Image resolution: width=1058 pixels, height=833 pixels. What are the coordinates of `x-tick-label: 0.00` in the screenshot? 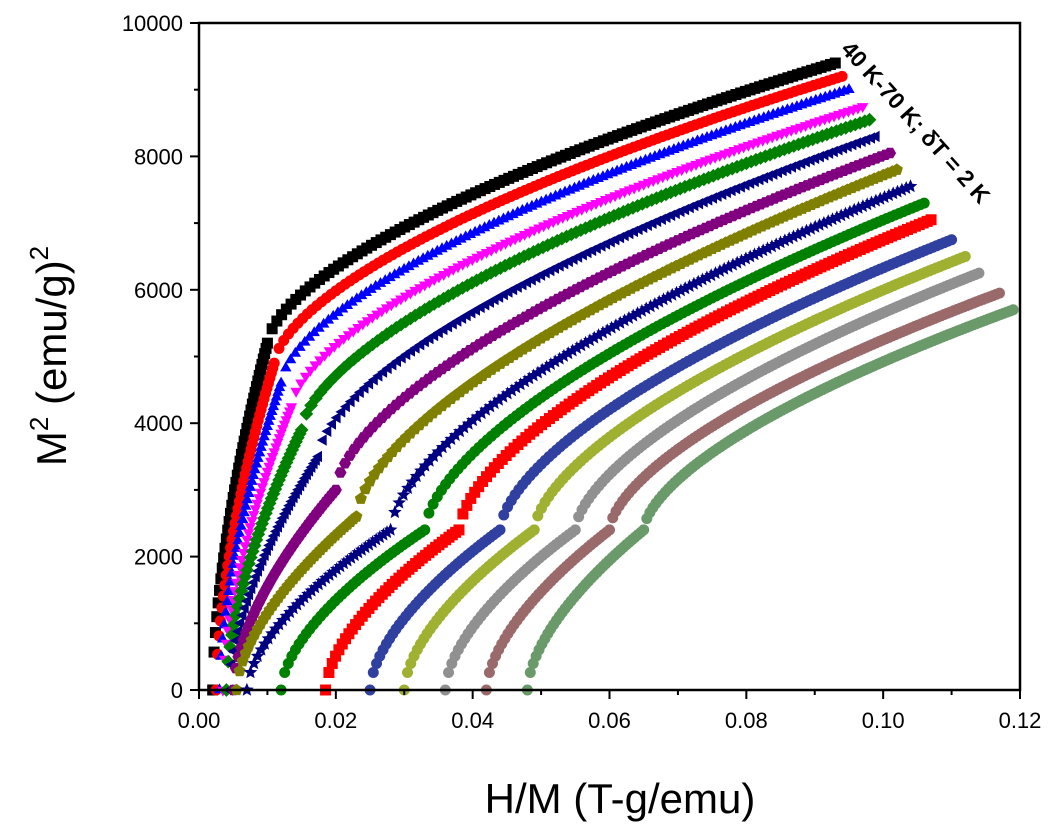 It's located at (199, 720).